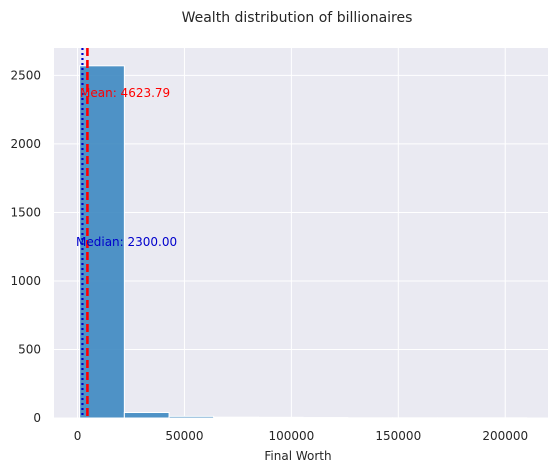  What do you see at coordinates (85, 233) in the screenshot?
I see `reference-lines` at bounding box center [85, 233].